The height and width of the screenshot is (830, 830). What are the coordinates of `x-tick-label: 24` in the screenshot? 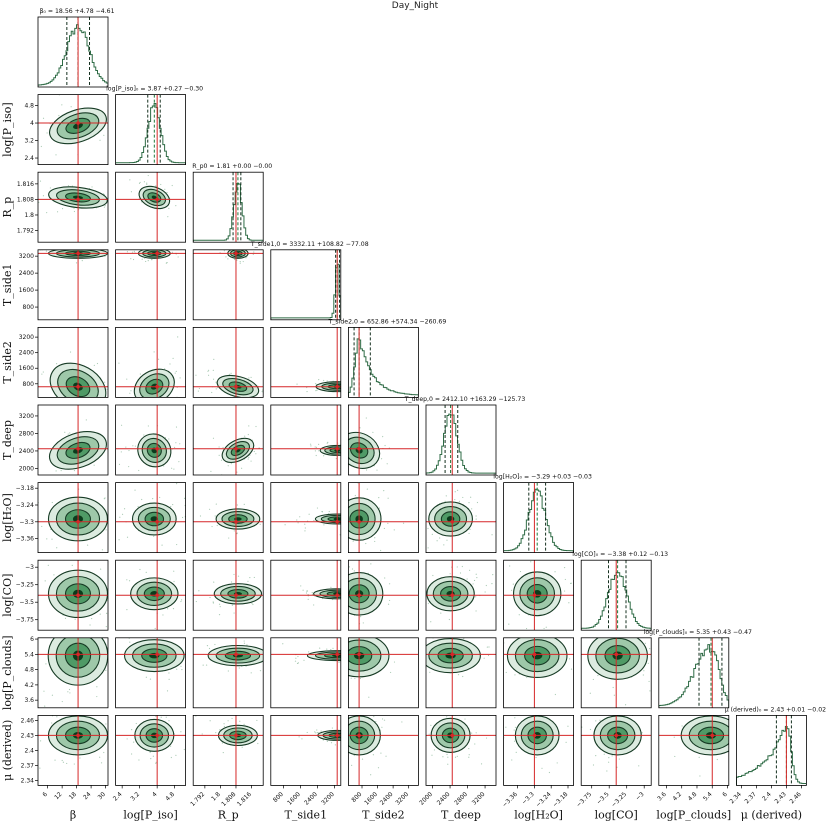 It's located at (87, 796).